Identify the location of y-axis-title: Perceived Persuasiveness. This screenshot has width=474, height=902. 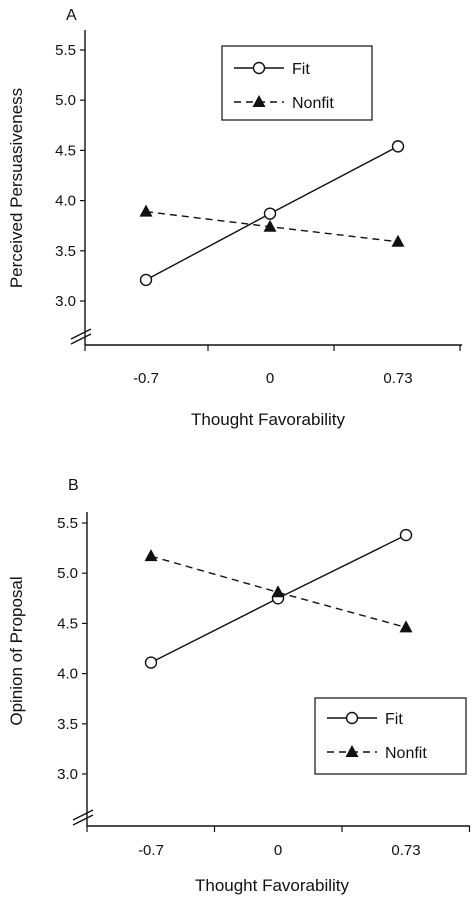
(16, 188).